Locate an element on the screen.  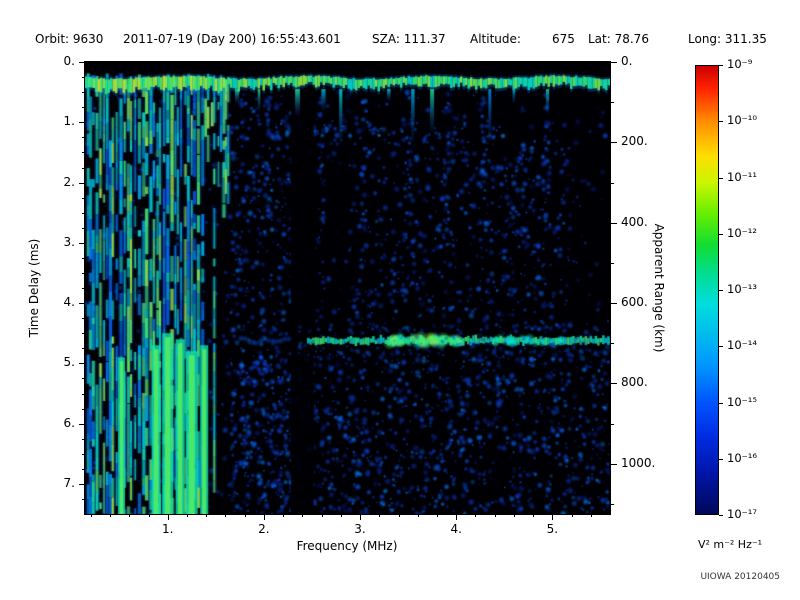
y2-tick-label: 0. is located at coordinates (627, 61).